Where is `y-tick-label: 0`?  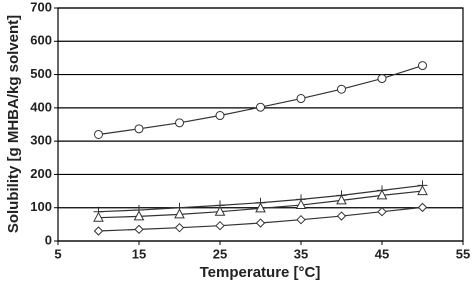
y-tick-label: 0 is located at coordinates (48, 239).